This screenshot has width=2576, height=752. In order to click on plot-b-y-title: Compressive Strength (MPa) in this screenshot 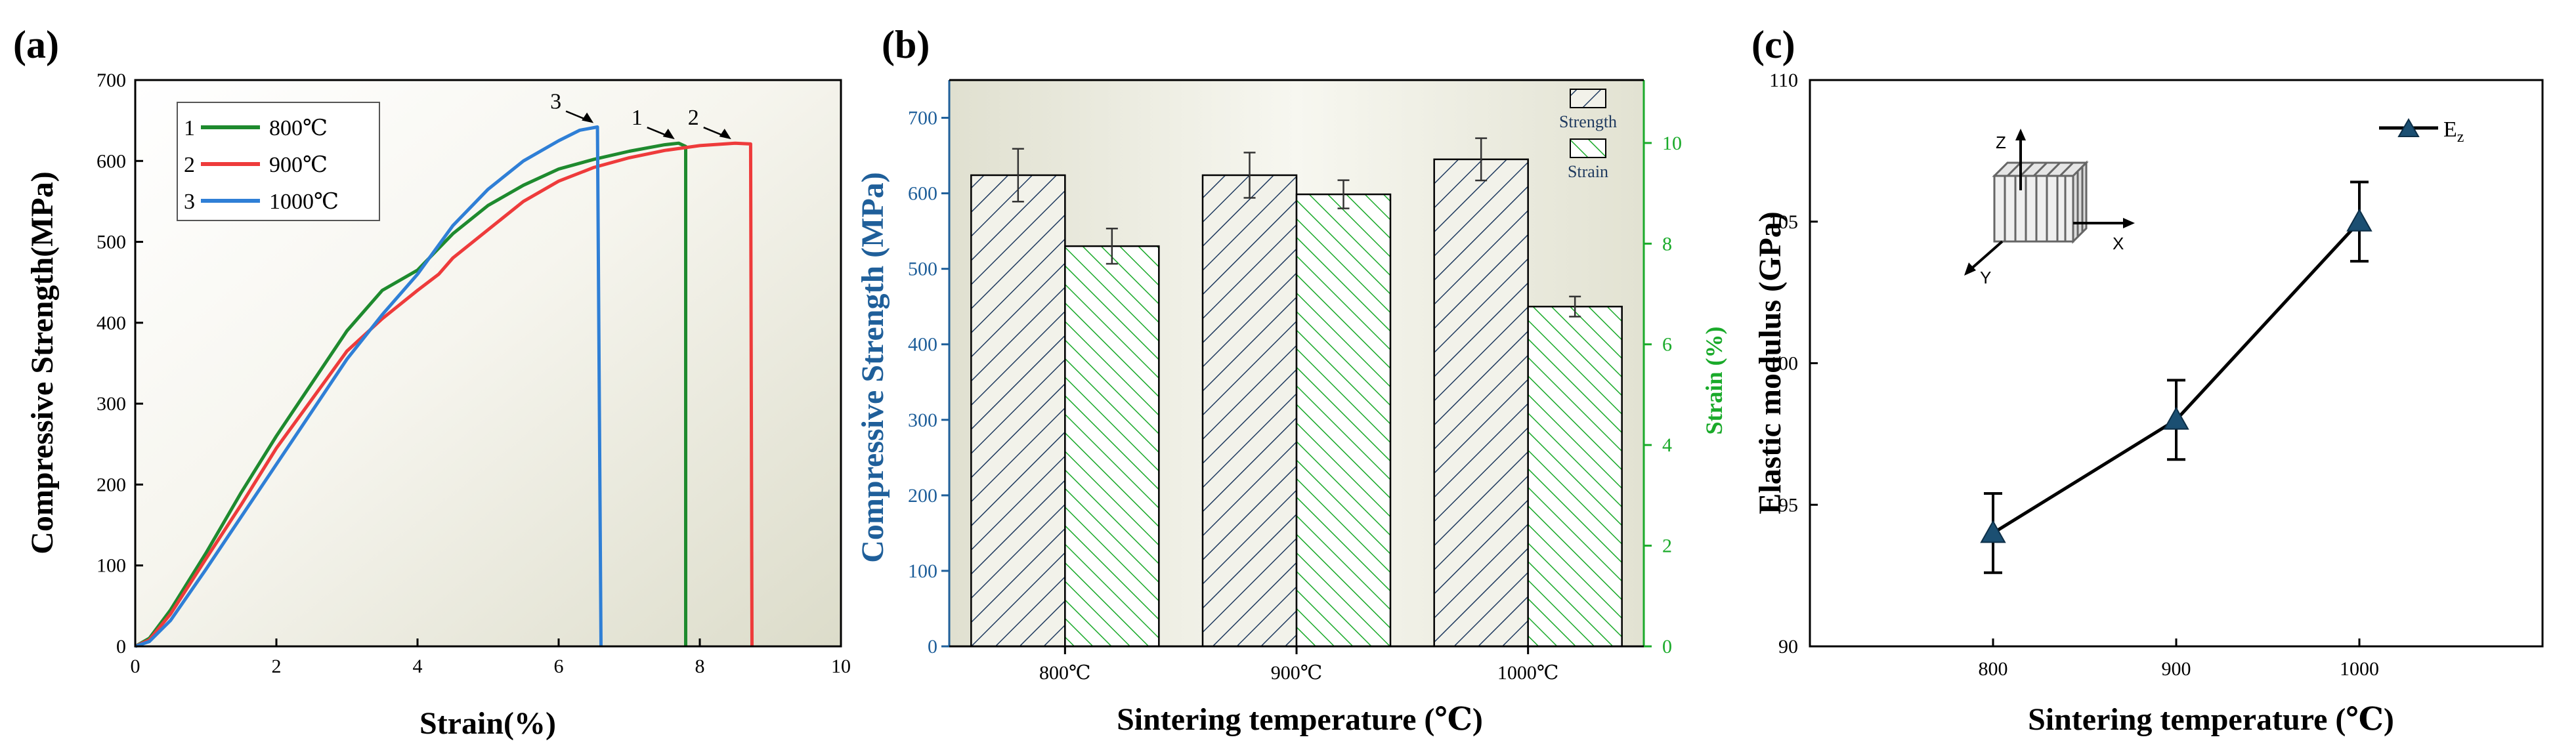, I will do `click(872, 367)`.